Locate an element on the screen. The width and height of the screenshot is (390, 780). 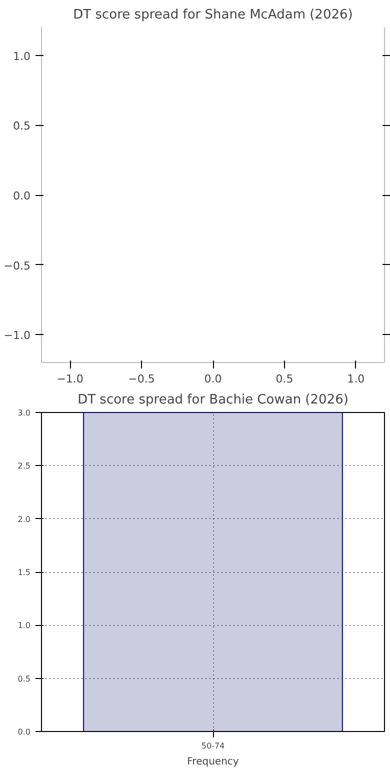
x-tick-label: 50-74 is located at coordinates (213, 746).